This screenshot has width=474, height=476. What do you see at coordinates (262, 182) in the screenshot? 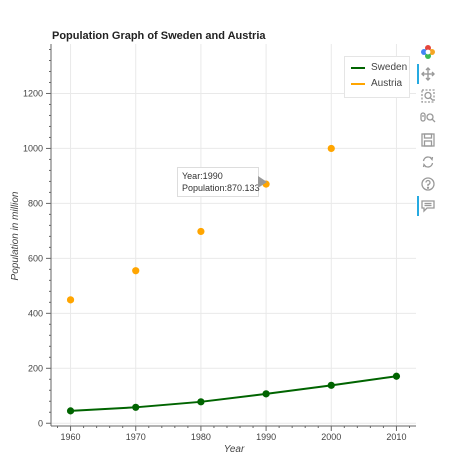
I see `tooltip-pointer-icon` at bounding box center [262, 182].